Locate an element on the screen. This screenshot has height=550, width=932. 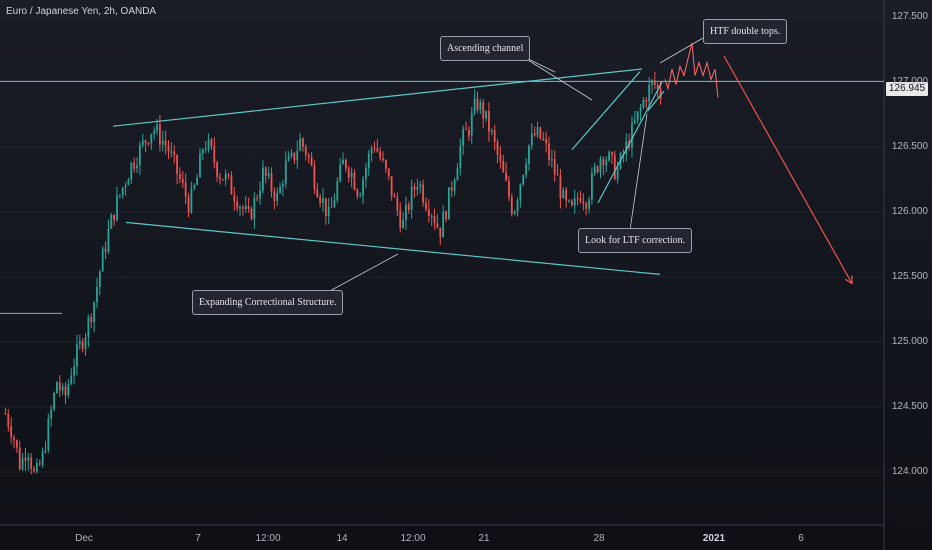
x-tick-label: 21 is located at coordinates (484, 538).